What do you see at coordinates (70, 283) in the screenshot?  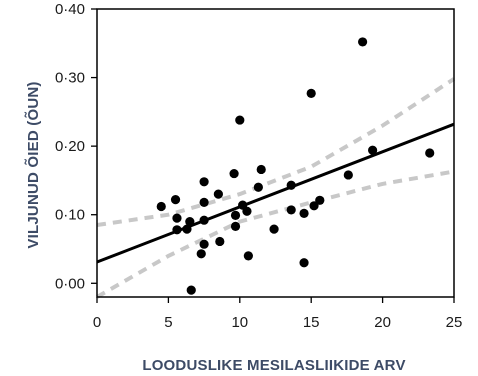 I see `y-tick-label: 0·00` at bounding box center [70, 283].